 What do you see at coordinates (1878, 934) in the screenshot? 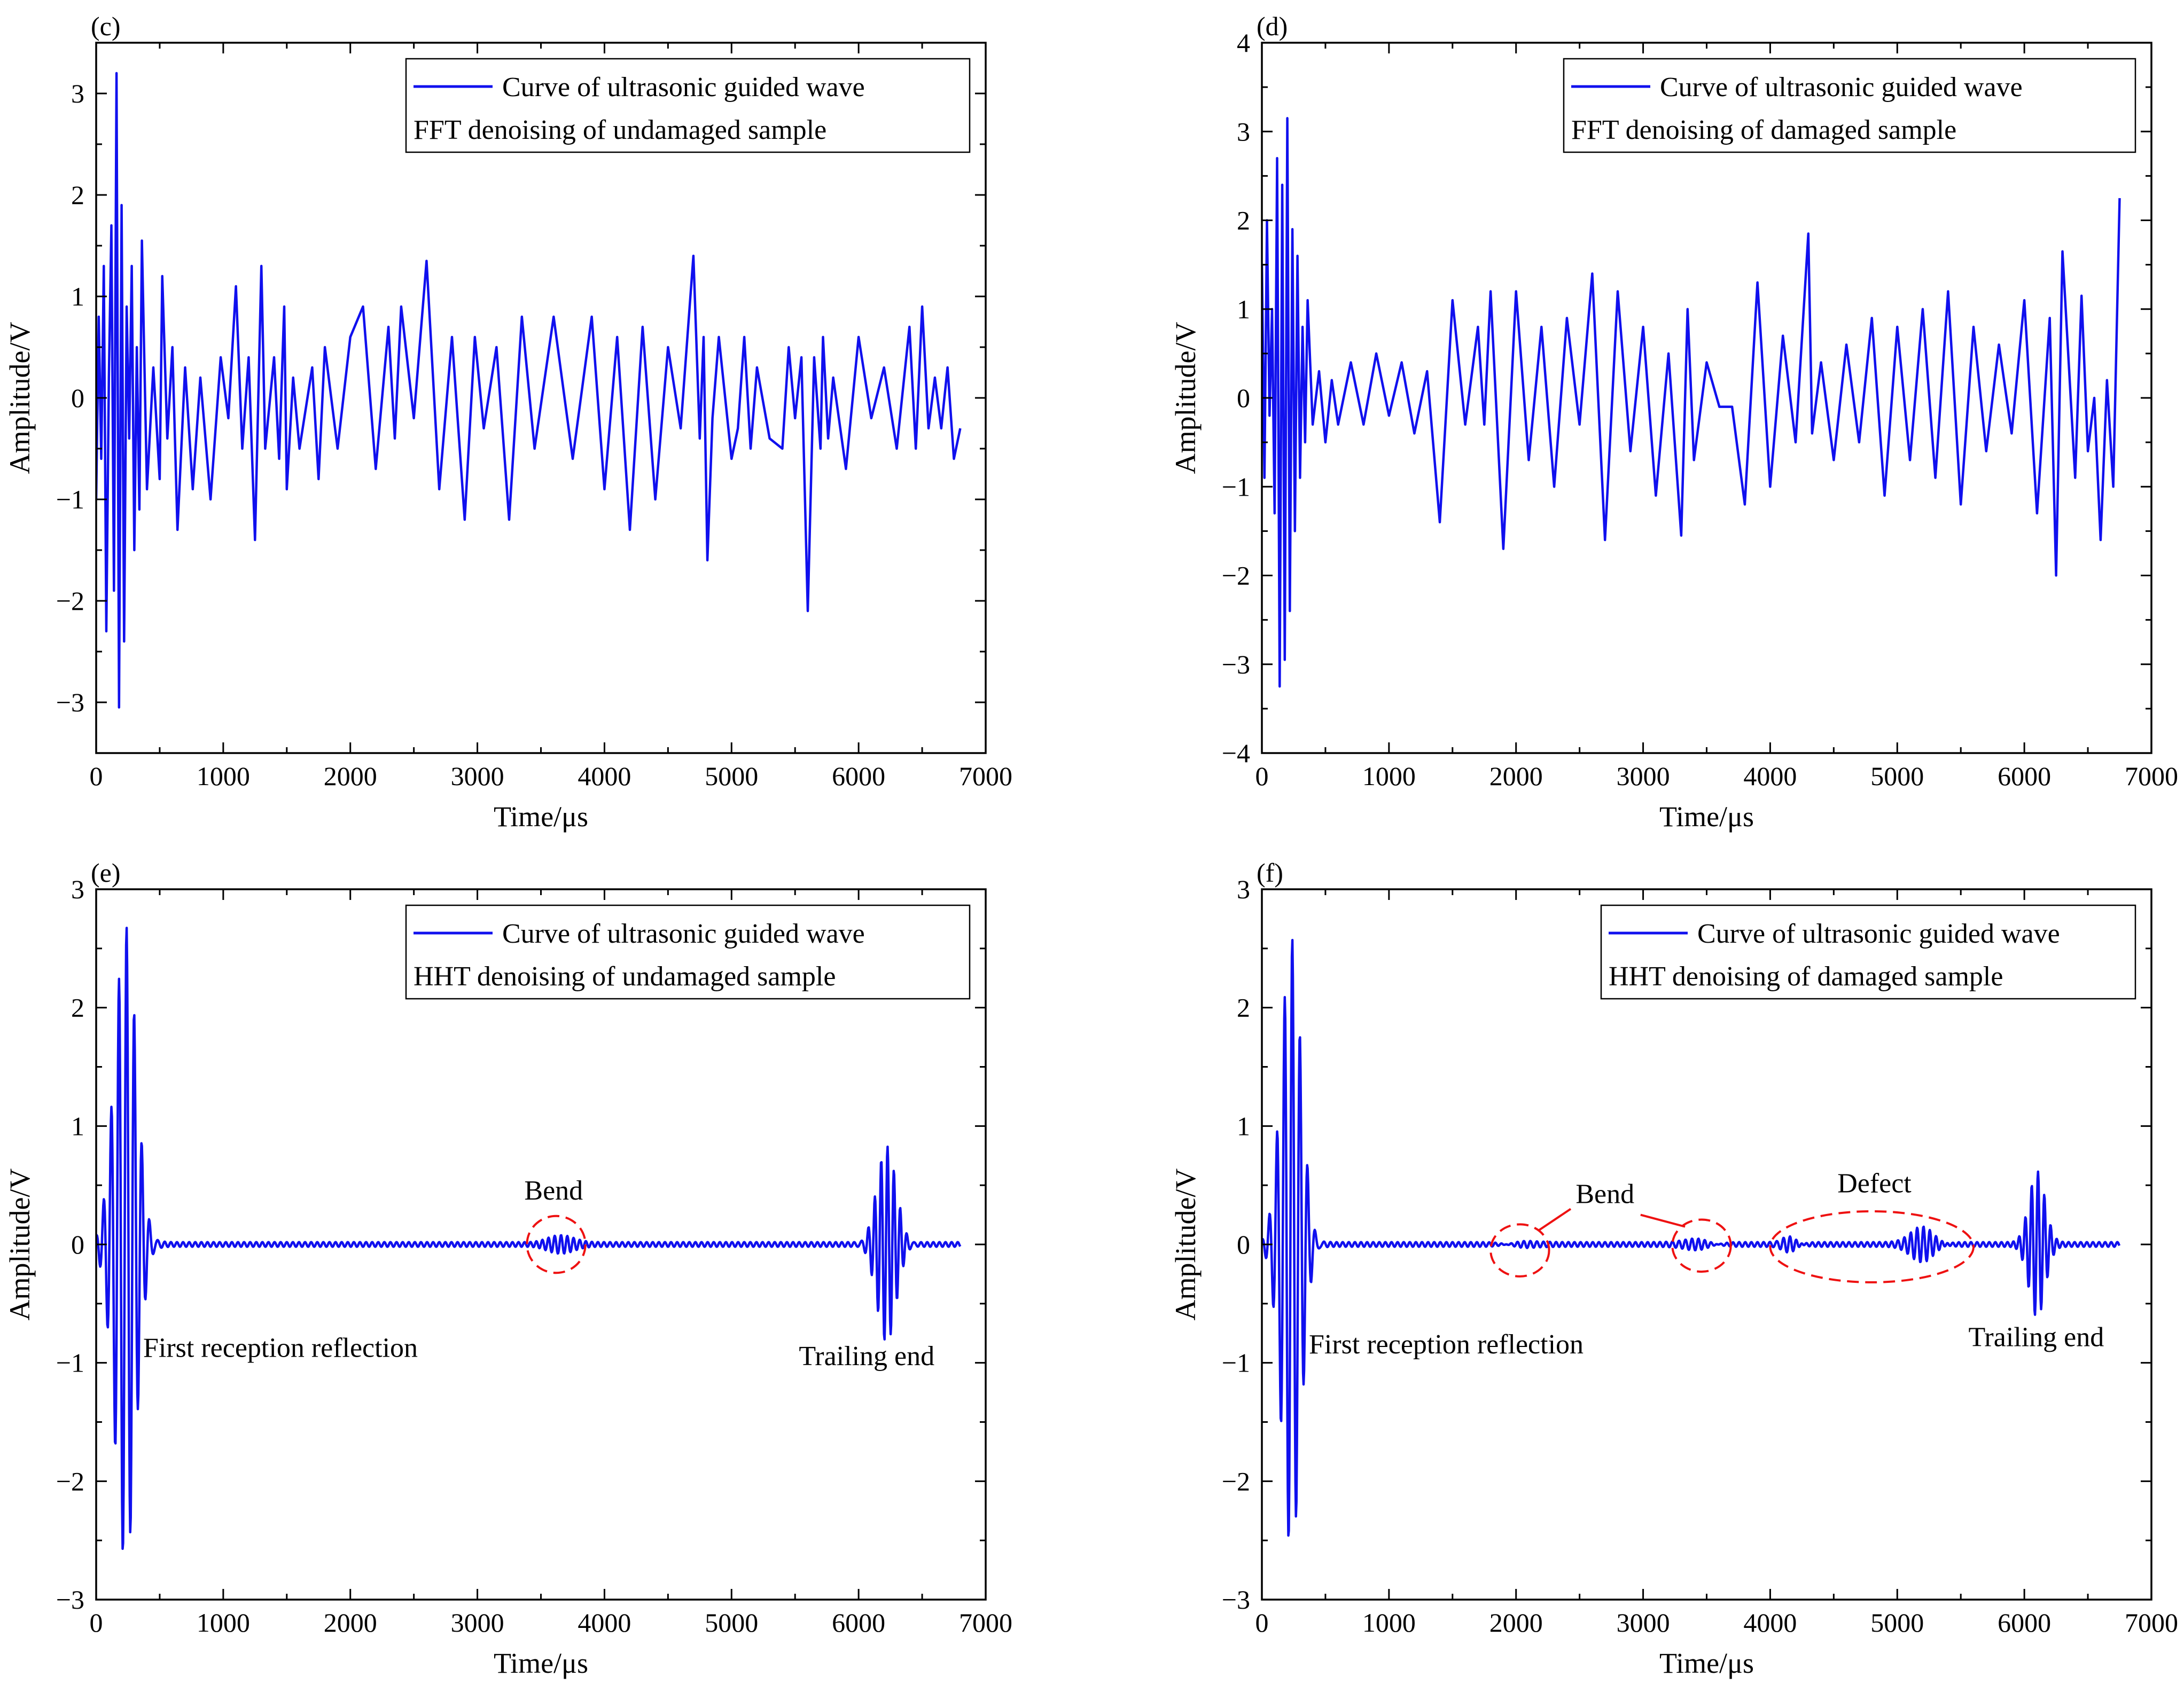
I see `legend-series-label-f: Curve of ultrasonic guided wave` at bounding box center [1878, 934].